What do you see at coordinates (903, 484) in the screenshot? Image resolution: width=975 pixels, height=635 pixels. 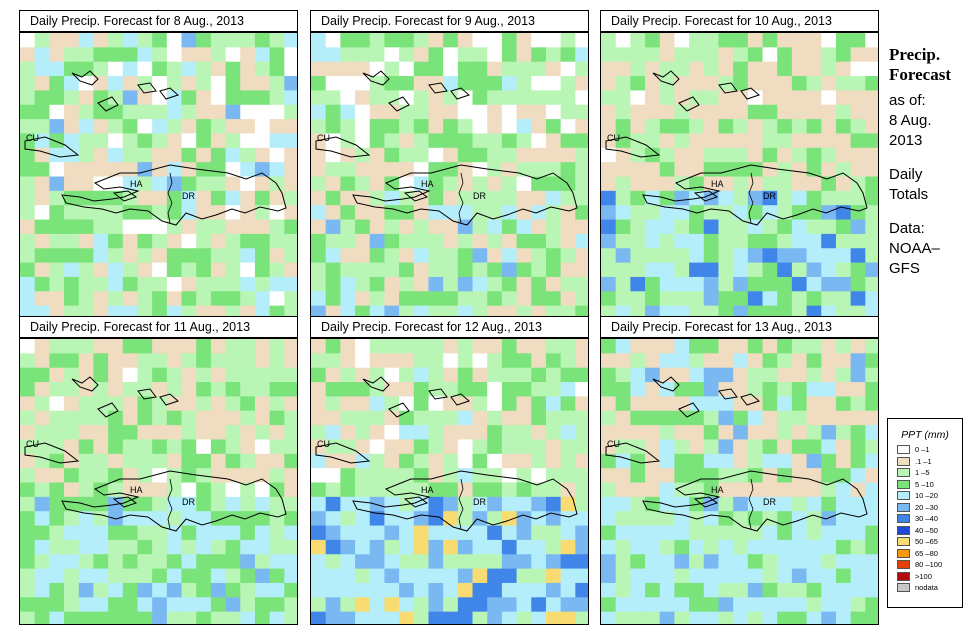 I see `legend-swatch` at bounding box center [903, 484].